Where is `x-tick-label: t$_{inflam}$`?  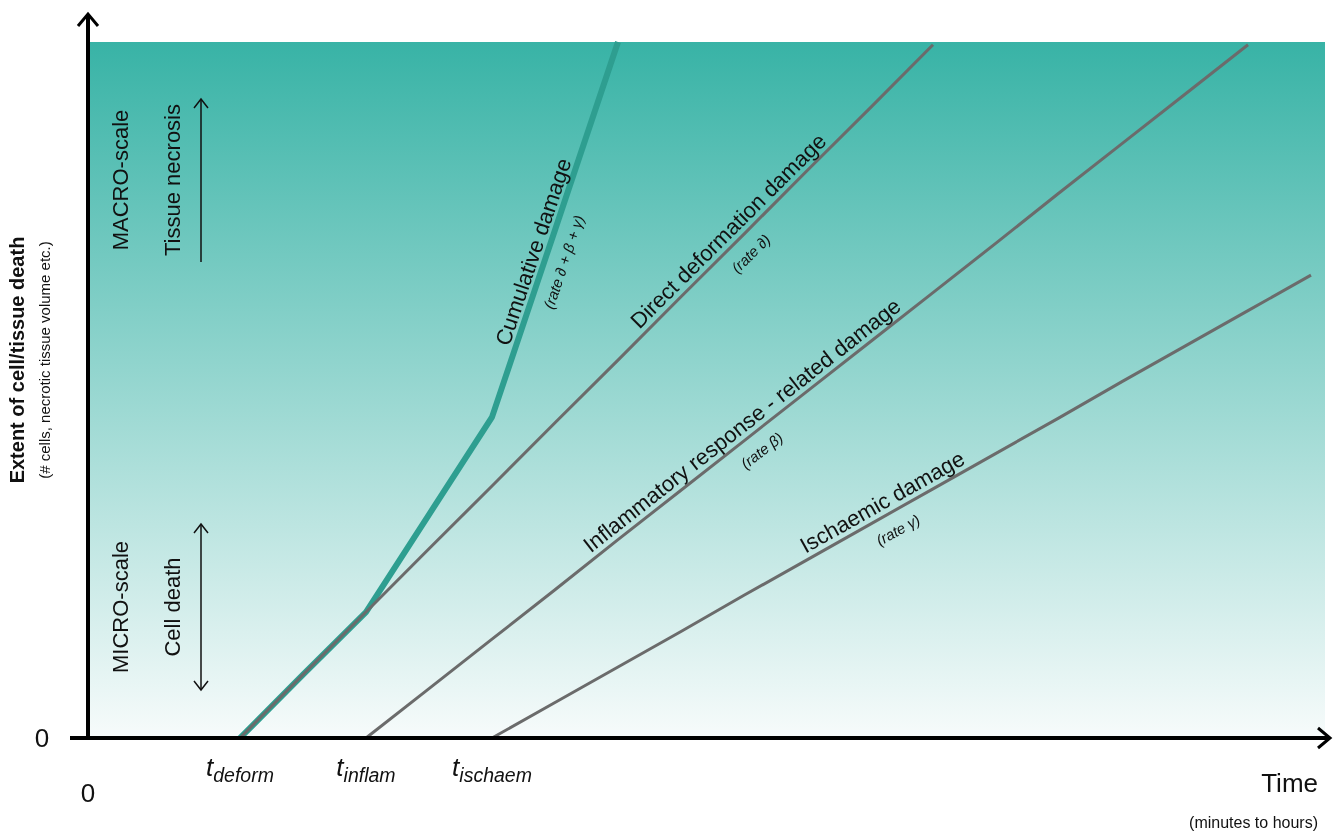
x-tick-label: t$_{inflam}$ is located at coordinates (366, 769).